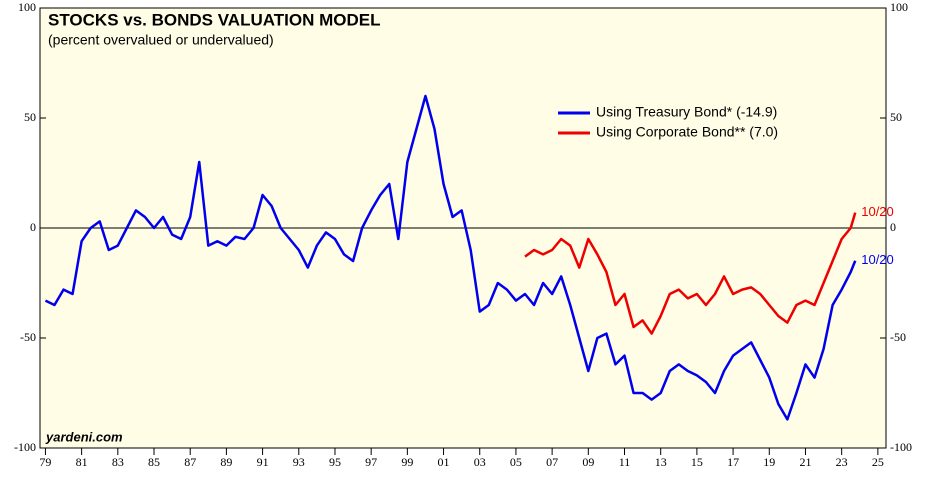 The width and height of the screenshot is (936, 478). I want to click on x-tick-label: 17, so click(733, 462).